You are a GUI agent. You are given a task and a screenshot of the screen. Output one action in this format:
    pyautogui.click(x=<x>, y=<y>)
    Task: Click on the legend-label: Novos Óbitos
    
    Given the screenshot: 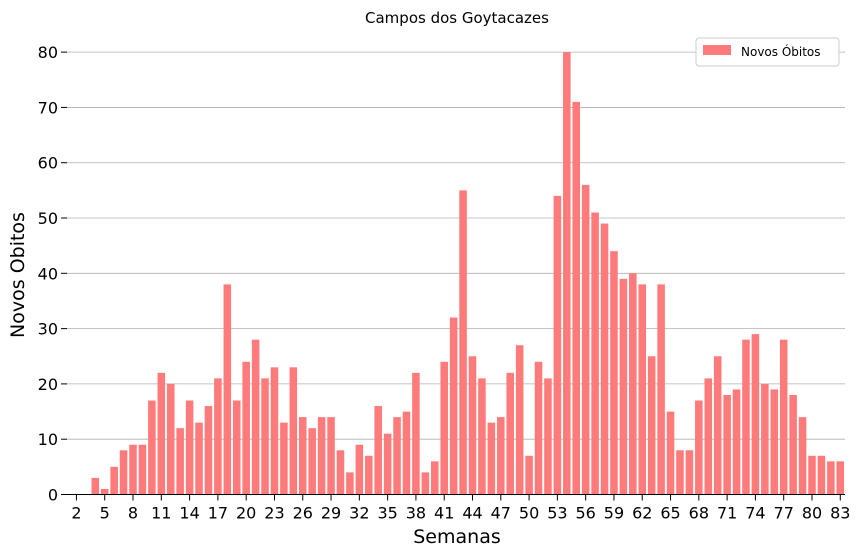 What is the action you would take?
    pyautogui.click(x=781, y=51)
    